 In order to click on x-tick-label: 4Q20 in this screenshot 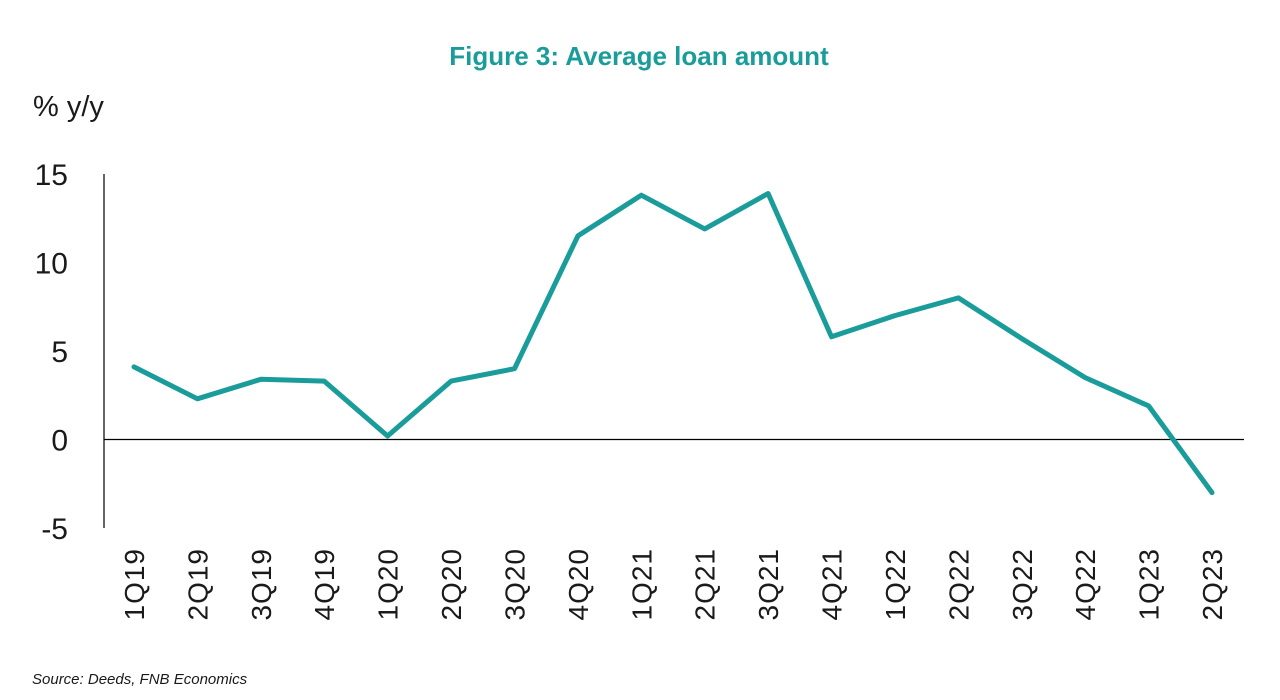, I will do `click(578, 584)`.